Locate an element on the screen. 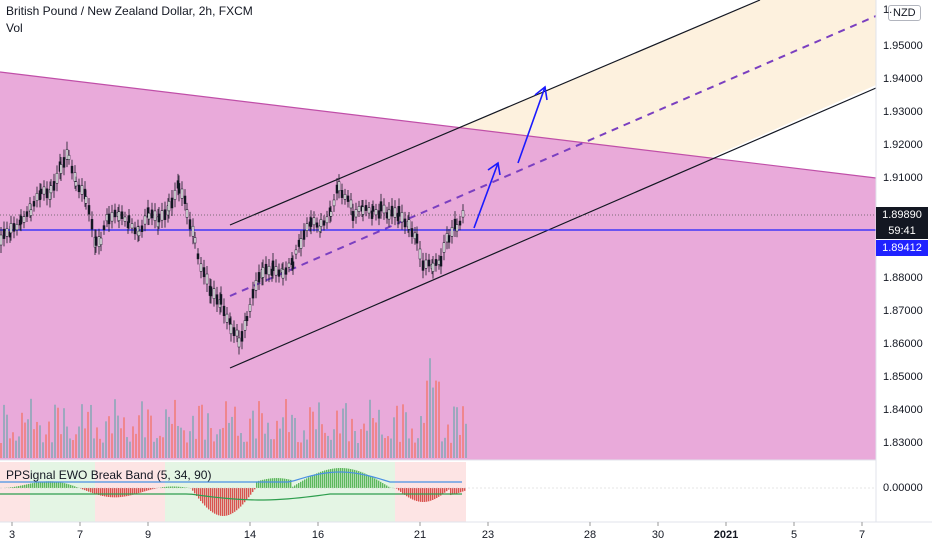 The height and width of the screenshot is (550, 932). price-label: 1.88000 is located at coordinates (903, 278).